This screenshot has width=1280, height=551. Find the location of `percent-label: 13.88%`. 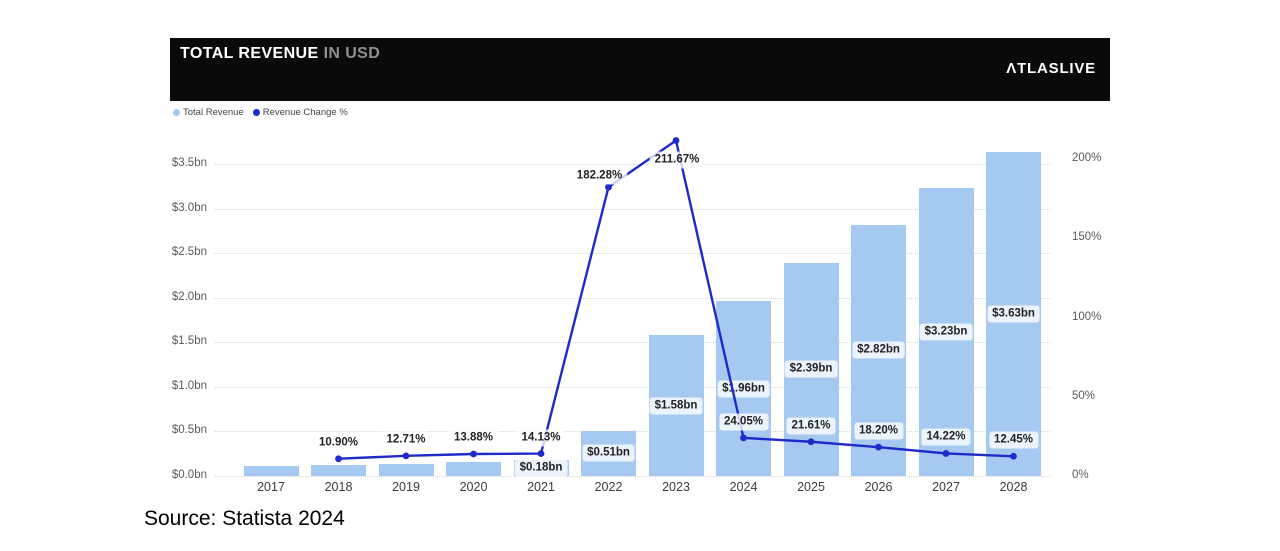

percent-label: 13.88% is located at coordinates (473, 438).